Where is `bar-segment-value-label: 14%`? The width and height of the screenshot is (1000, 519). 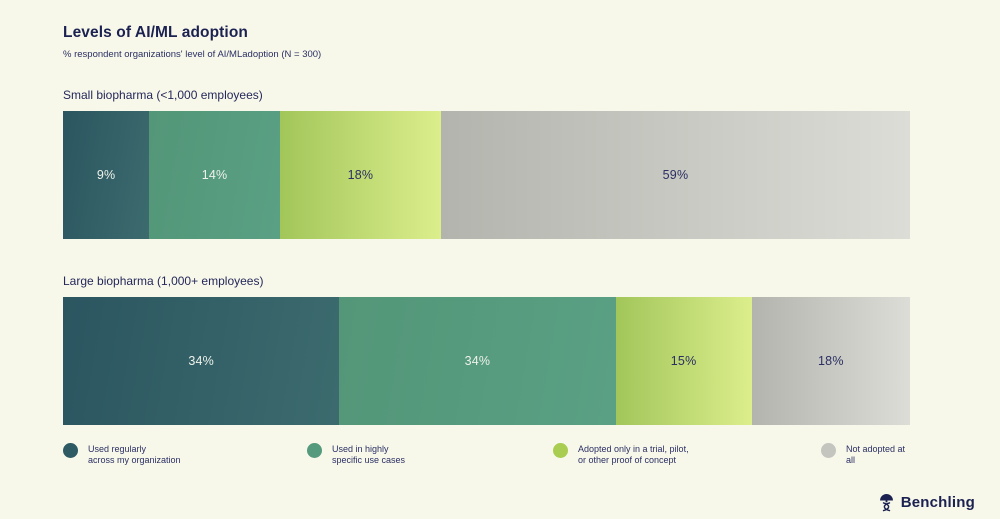
bar-segment-value-label: 14% is located at coordinates (214, 175).